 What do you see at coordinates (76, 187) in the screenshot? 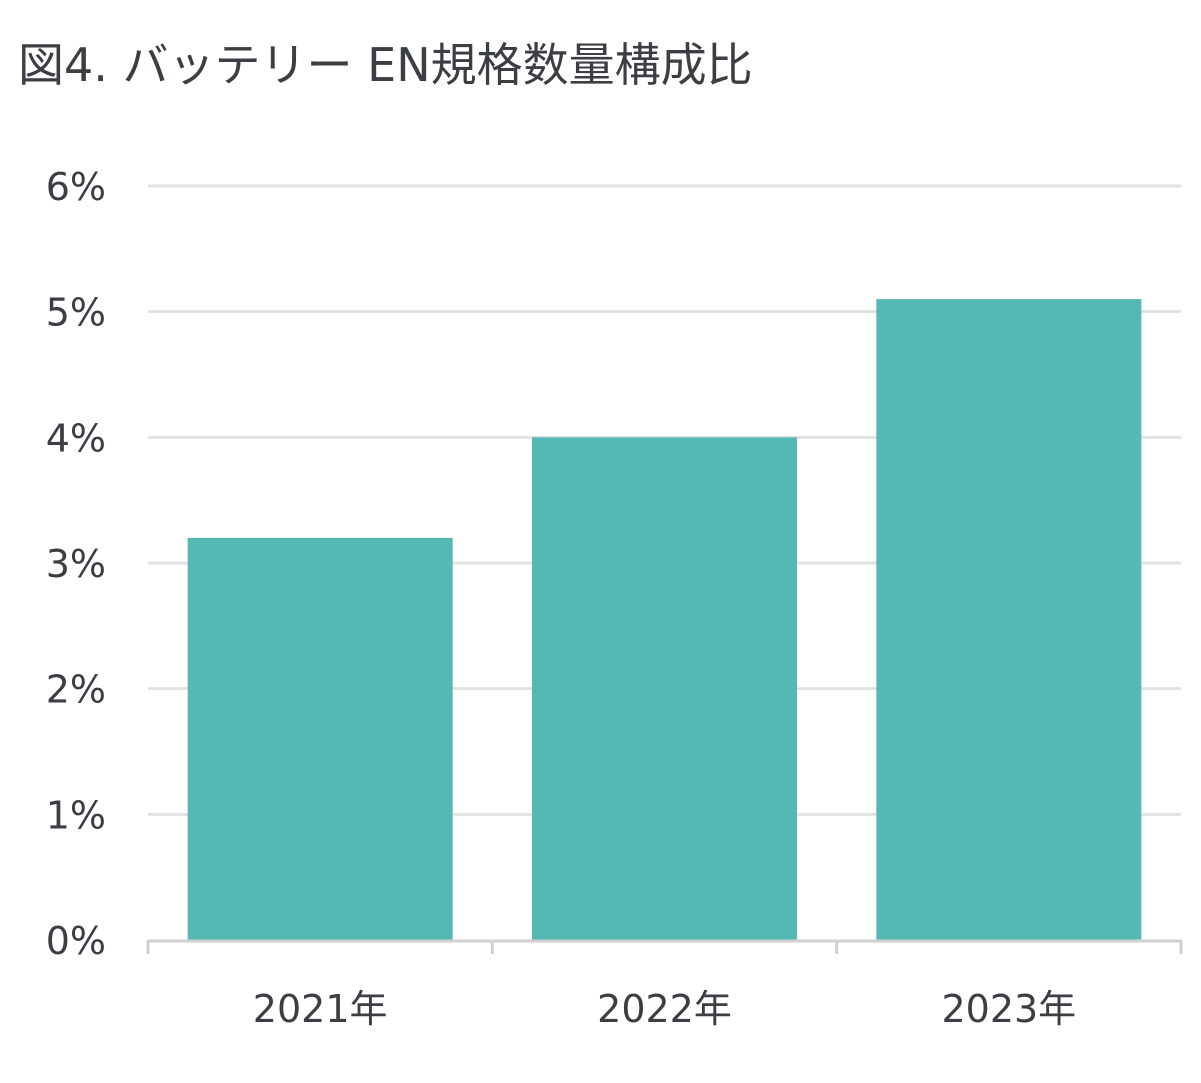
I see `y-tick-label: 6%` at bounding box center [76, 187].